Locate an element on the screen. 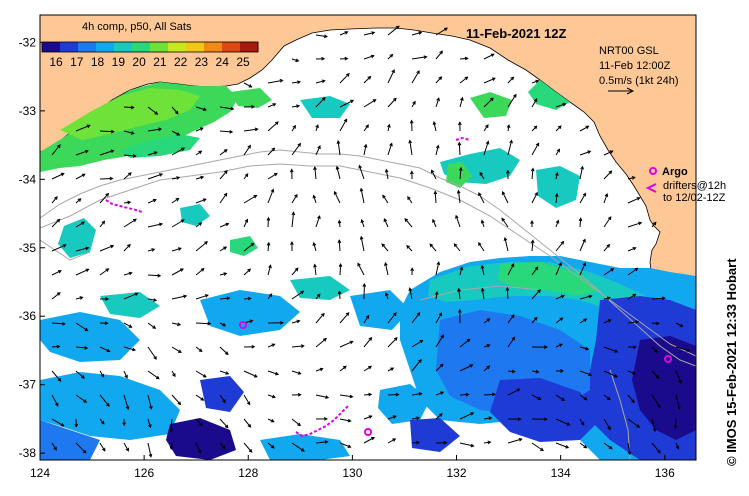 Image resolution: width=749 pixels, height=496 pixels. x-tick-label: 134 is located at coordinates (561, 473).